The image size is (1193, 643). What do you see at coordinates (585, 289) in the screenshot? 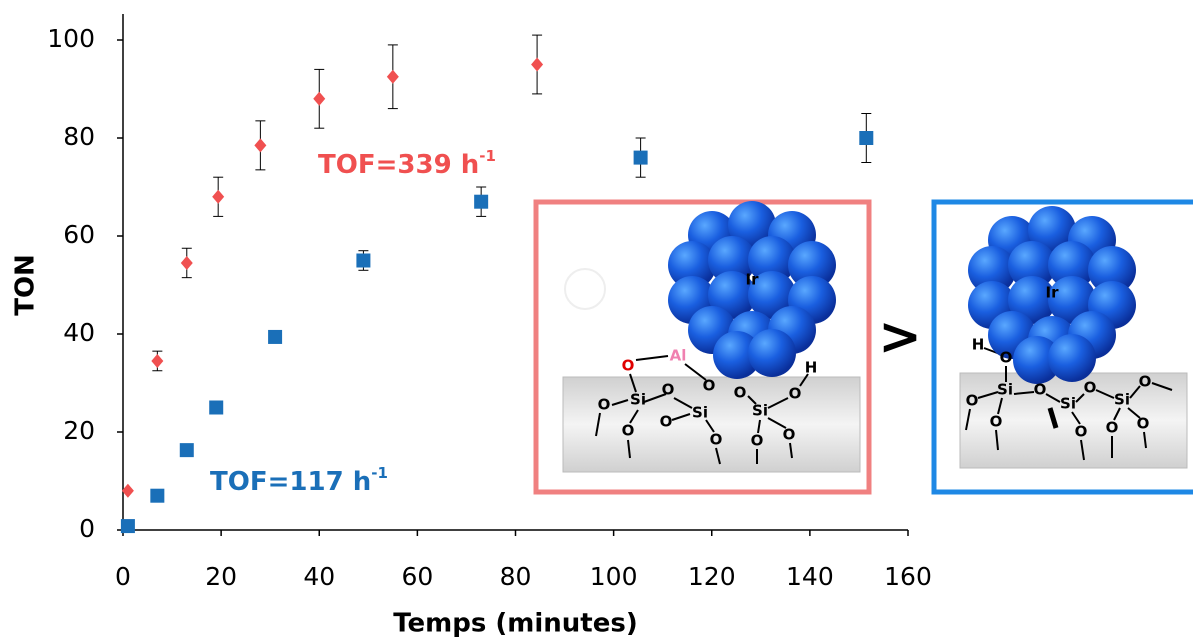
I see `empty-site` at bounding box center [585, 289].